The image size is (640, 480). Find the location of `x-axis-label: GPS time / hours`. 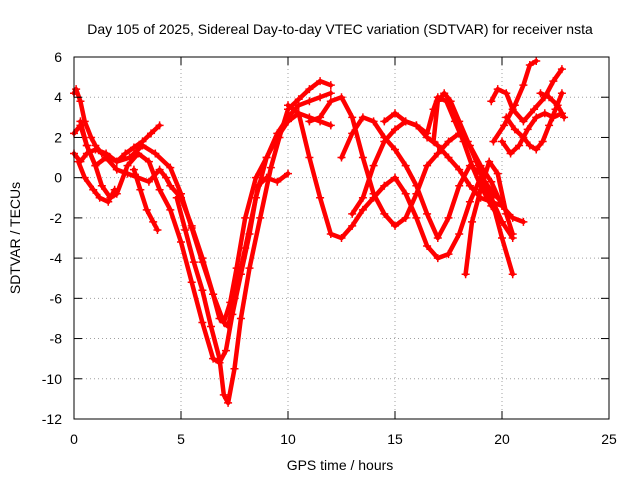

x-axis-label: GPS time / hours is located at coordinates (340, 465).